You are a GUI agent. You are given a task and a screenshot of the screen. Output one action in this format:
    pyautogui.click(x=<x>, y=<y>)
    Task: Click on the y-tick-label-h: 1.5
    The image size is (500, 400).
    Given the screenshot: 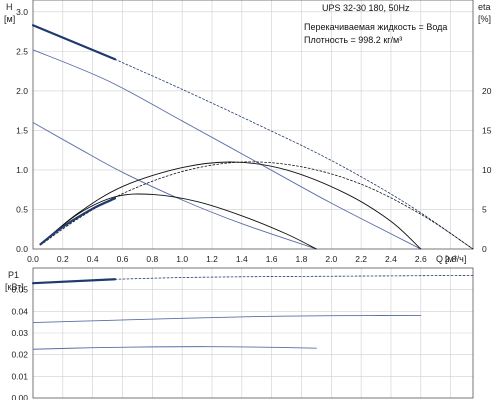 What is the action you would take?
    pyautogui.click(x=22, y=130)
    